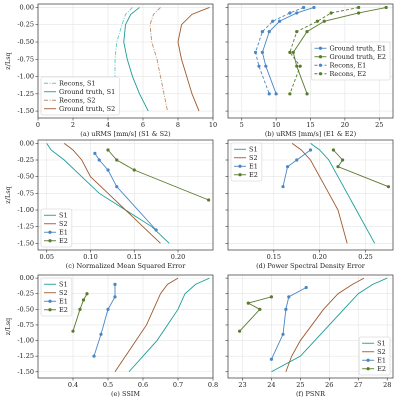  Describe the element at coordinates (345, 125) in the screenshot. I see `x-tick-label: 20` at that location.